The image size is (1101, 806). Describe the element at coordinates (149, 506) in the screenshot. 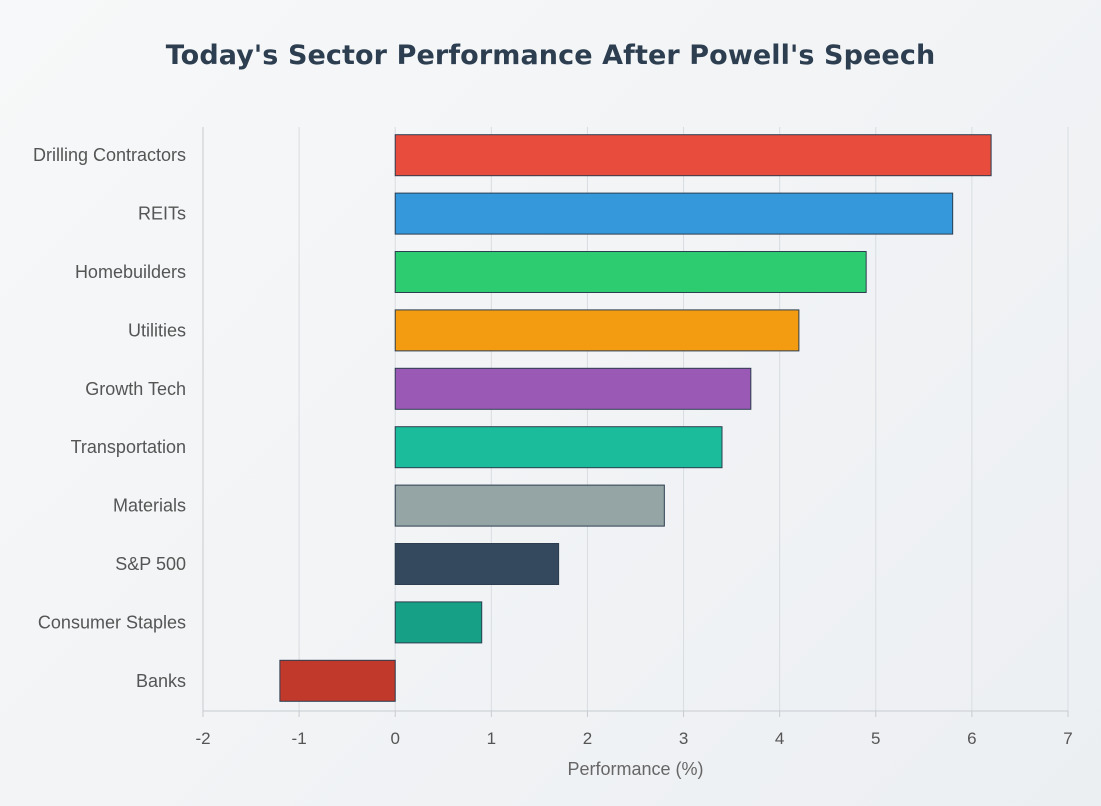

I see `category-label: Materials` at that location.